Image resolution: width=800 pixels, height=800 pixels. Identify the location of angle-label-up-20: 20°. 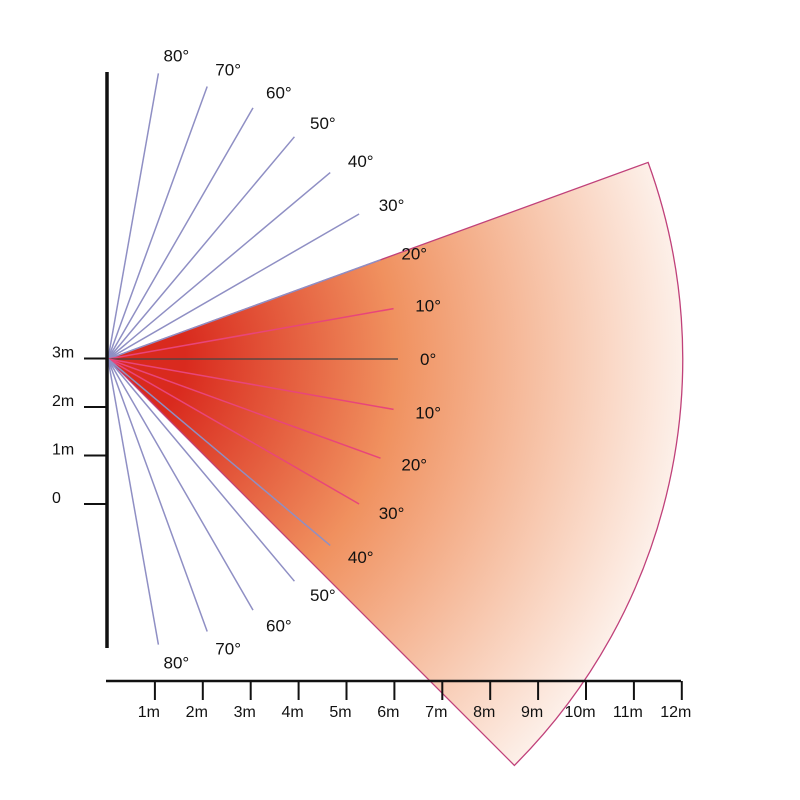
(414, 254).